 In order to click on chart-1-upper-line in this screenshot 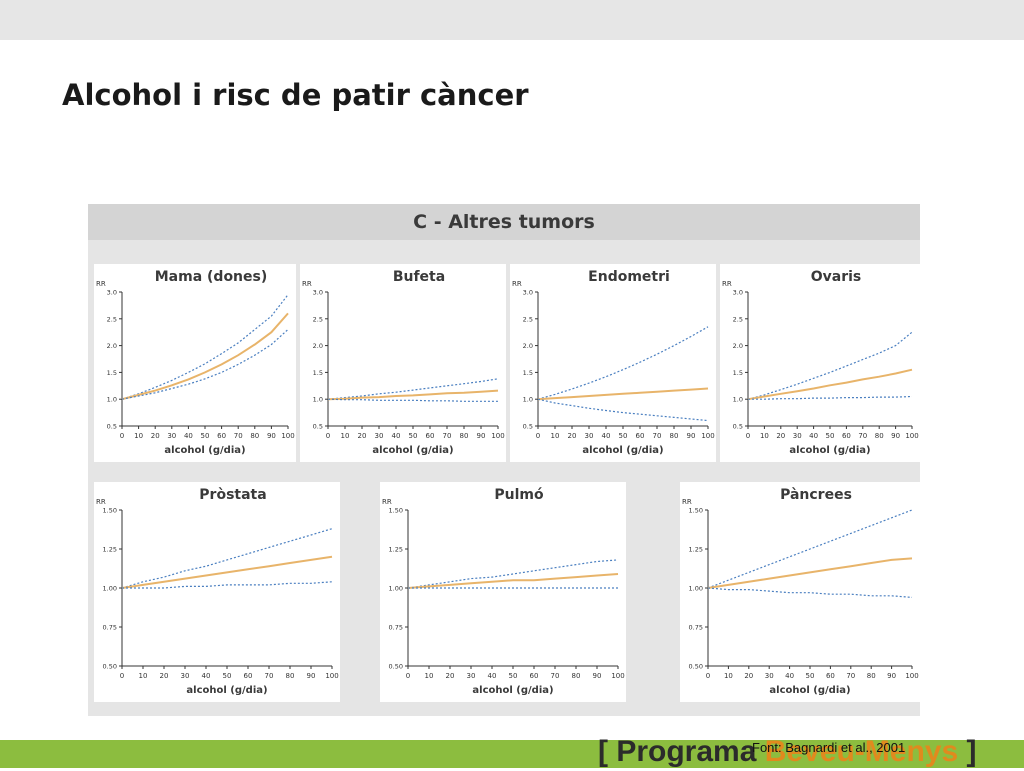, I will do `click(413, 389)`.